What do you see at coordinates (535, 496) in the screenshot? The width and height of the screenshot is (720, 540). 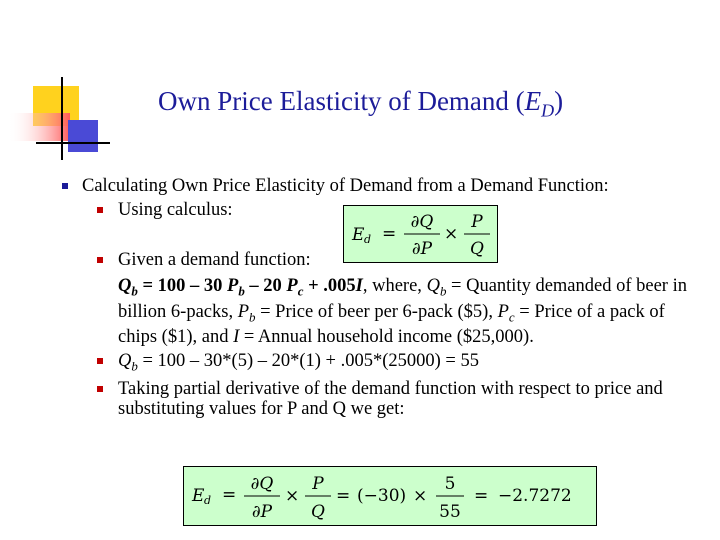 I see `formula2-result: −2.7272` at bounding box center [535, 496].